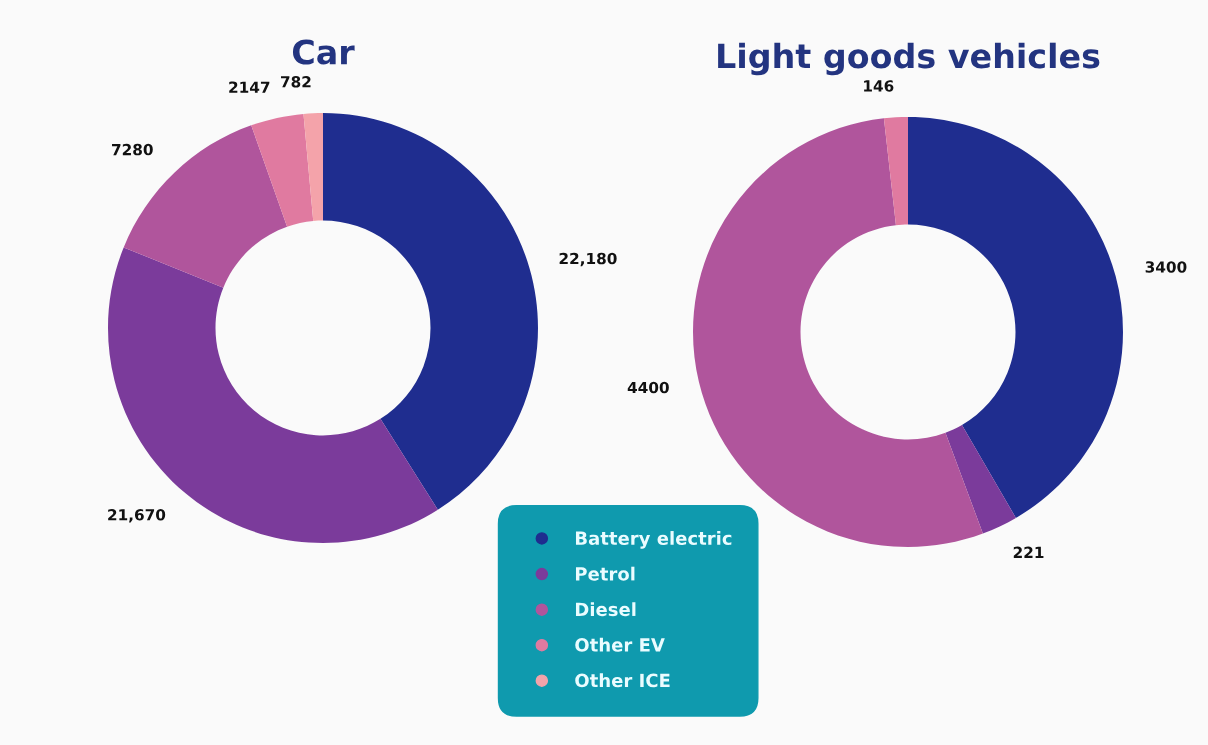  Describe the element at coordinates (648, 387) in the screenshot. I see `data-label: 4400` at that location.